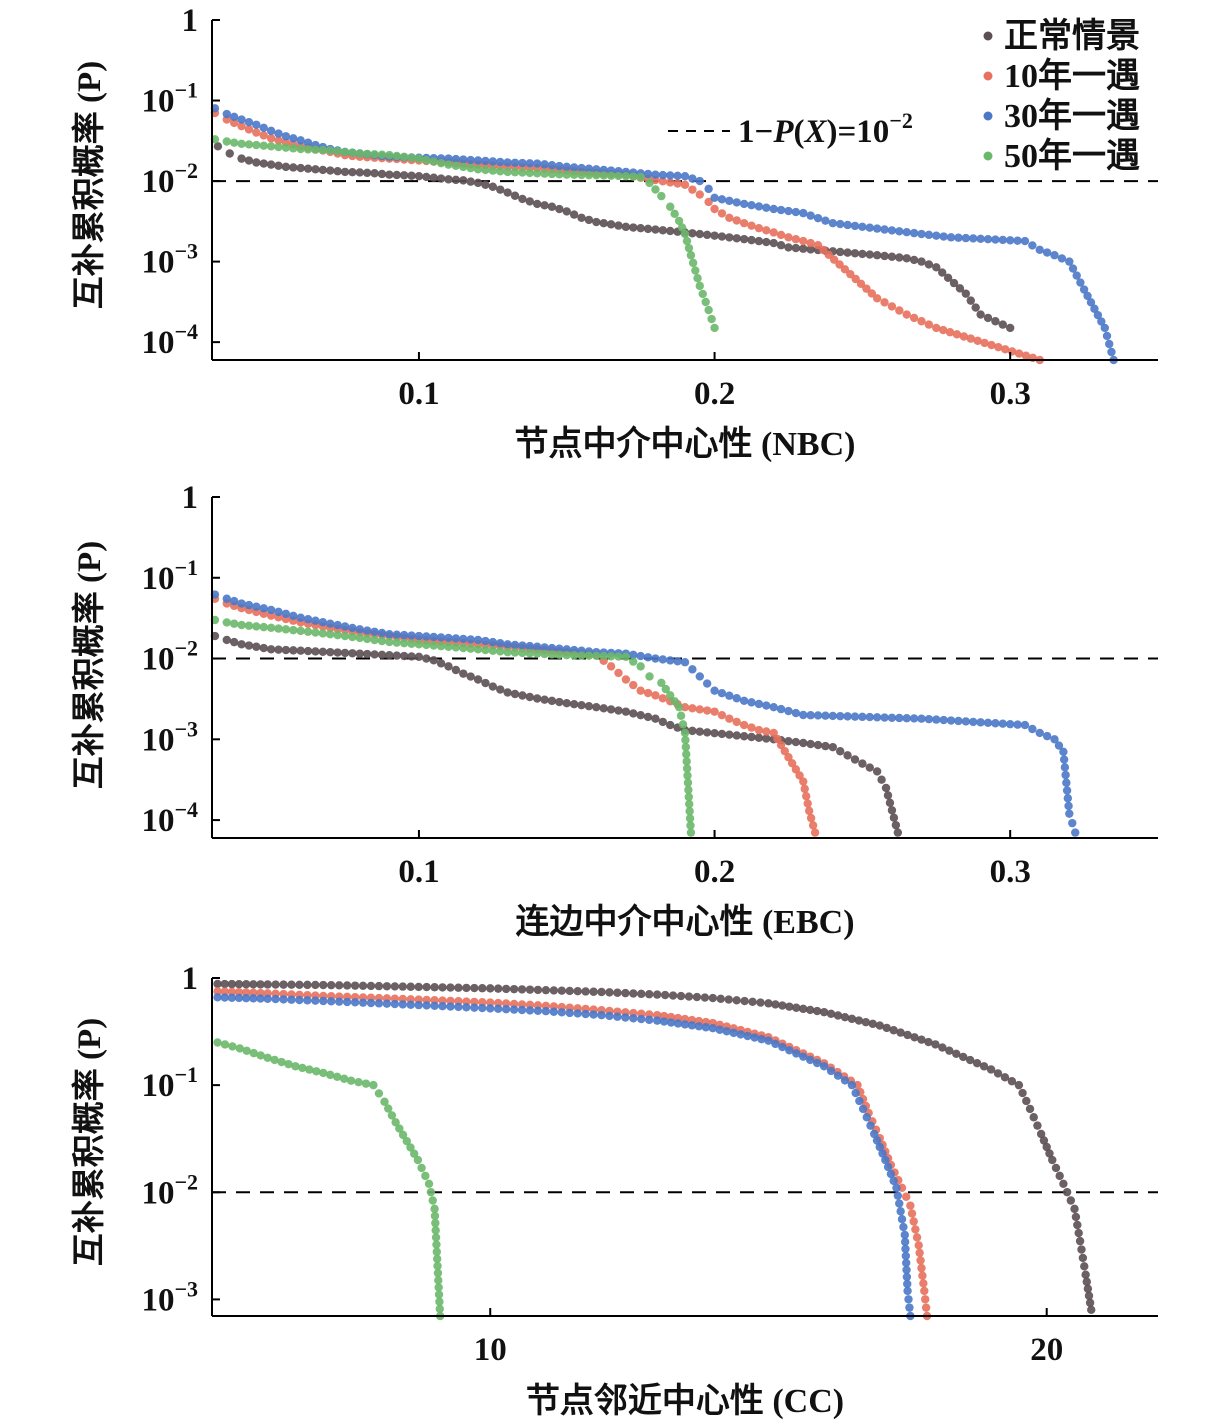 The height and width of the screenshot is (1424, 1228). Describe the element at coordinates (858, 132) in the screenshot. I see `annotation-close: )=10` at that location.